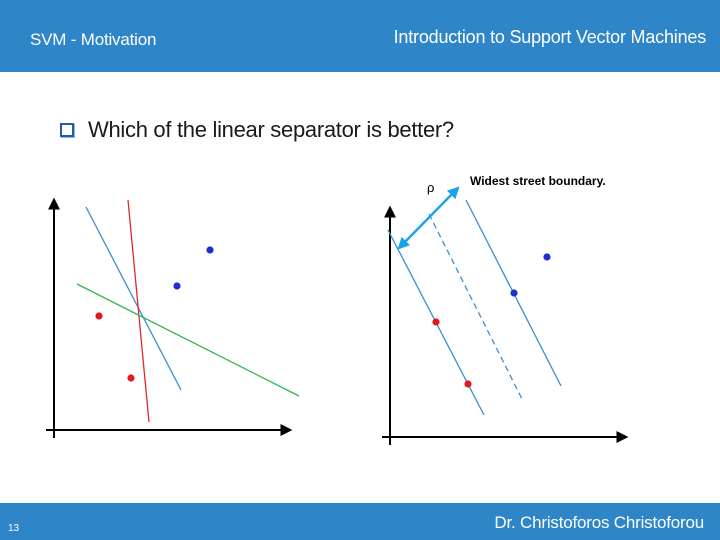  I want to click on margin-rho-label: ρ, so click(430, 187).